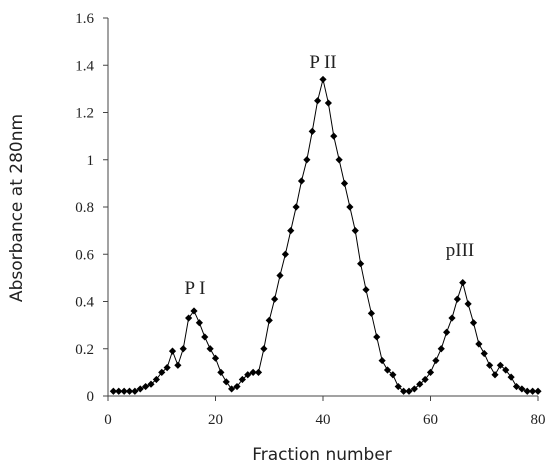 The height and width of the screenshot is (473, 550). Describe the element at coordinates (91, 397) in the screenshot. I see `y-tick-label: 0` at that location.